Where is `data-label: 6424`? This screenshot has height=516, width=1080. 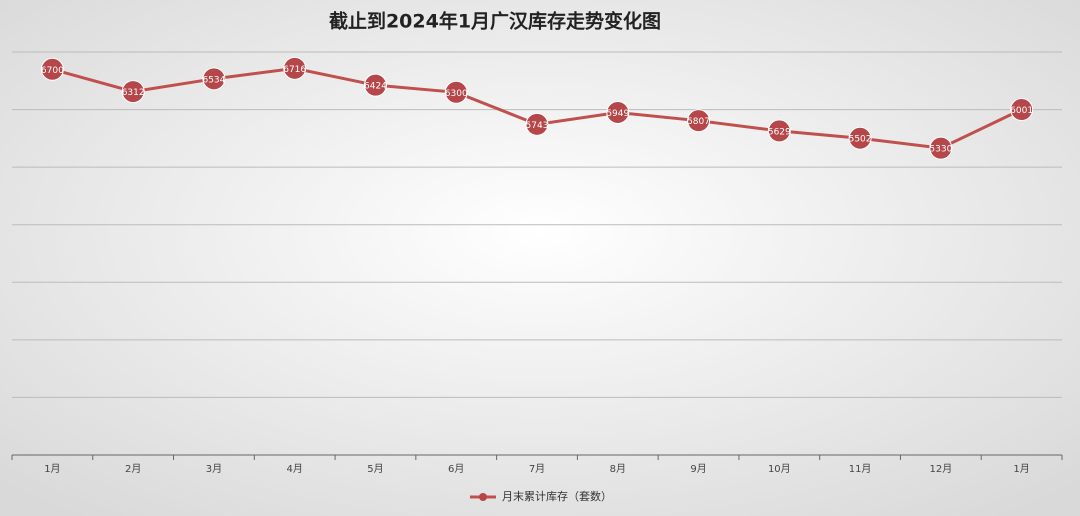
data-label: 6424 is located at coordinates (375, 87).